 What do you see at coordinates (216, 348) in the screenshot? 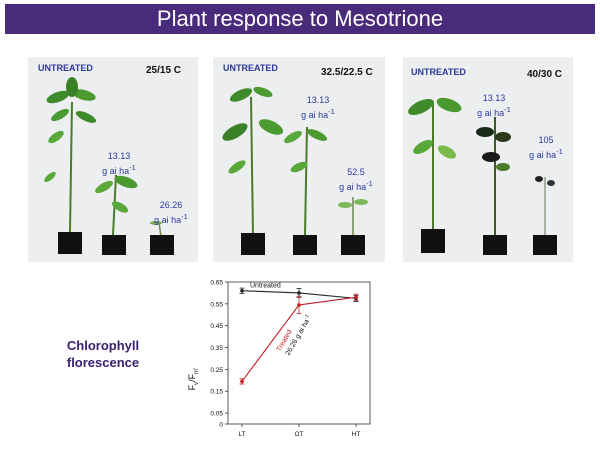
I see `y-tick-label: 0.35` at bounding box center [216, 348].